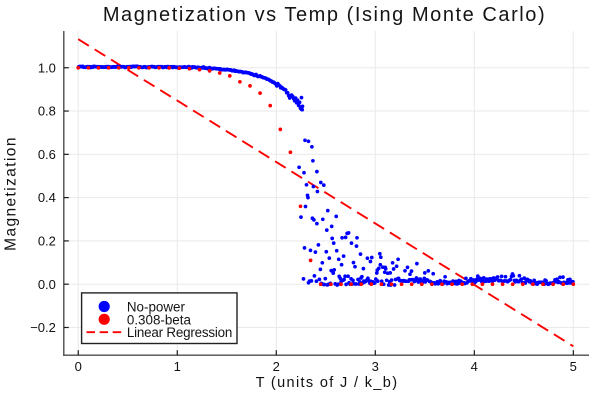 This screenshot has width=600, height=400. What do you see at coordinates (156, 307) in the screenshot?
I see `svg-text: No-power` at bounding box center [156, 307].